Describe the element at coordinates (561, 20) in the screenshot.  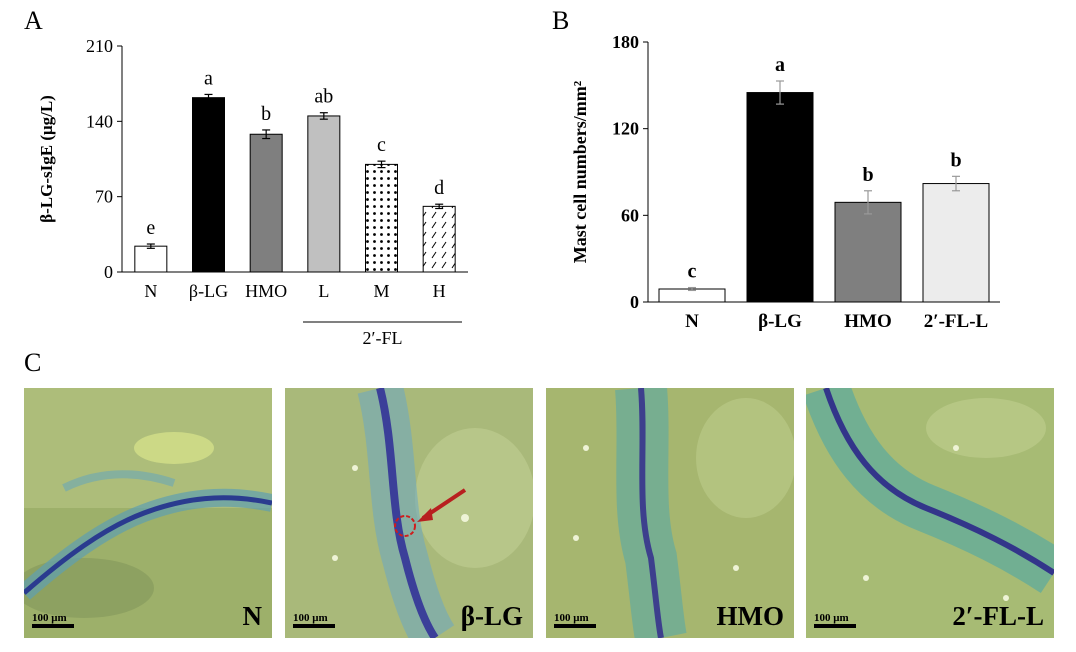
I see `panel-label-b: B` at that location.